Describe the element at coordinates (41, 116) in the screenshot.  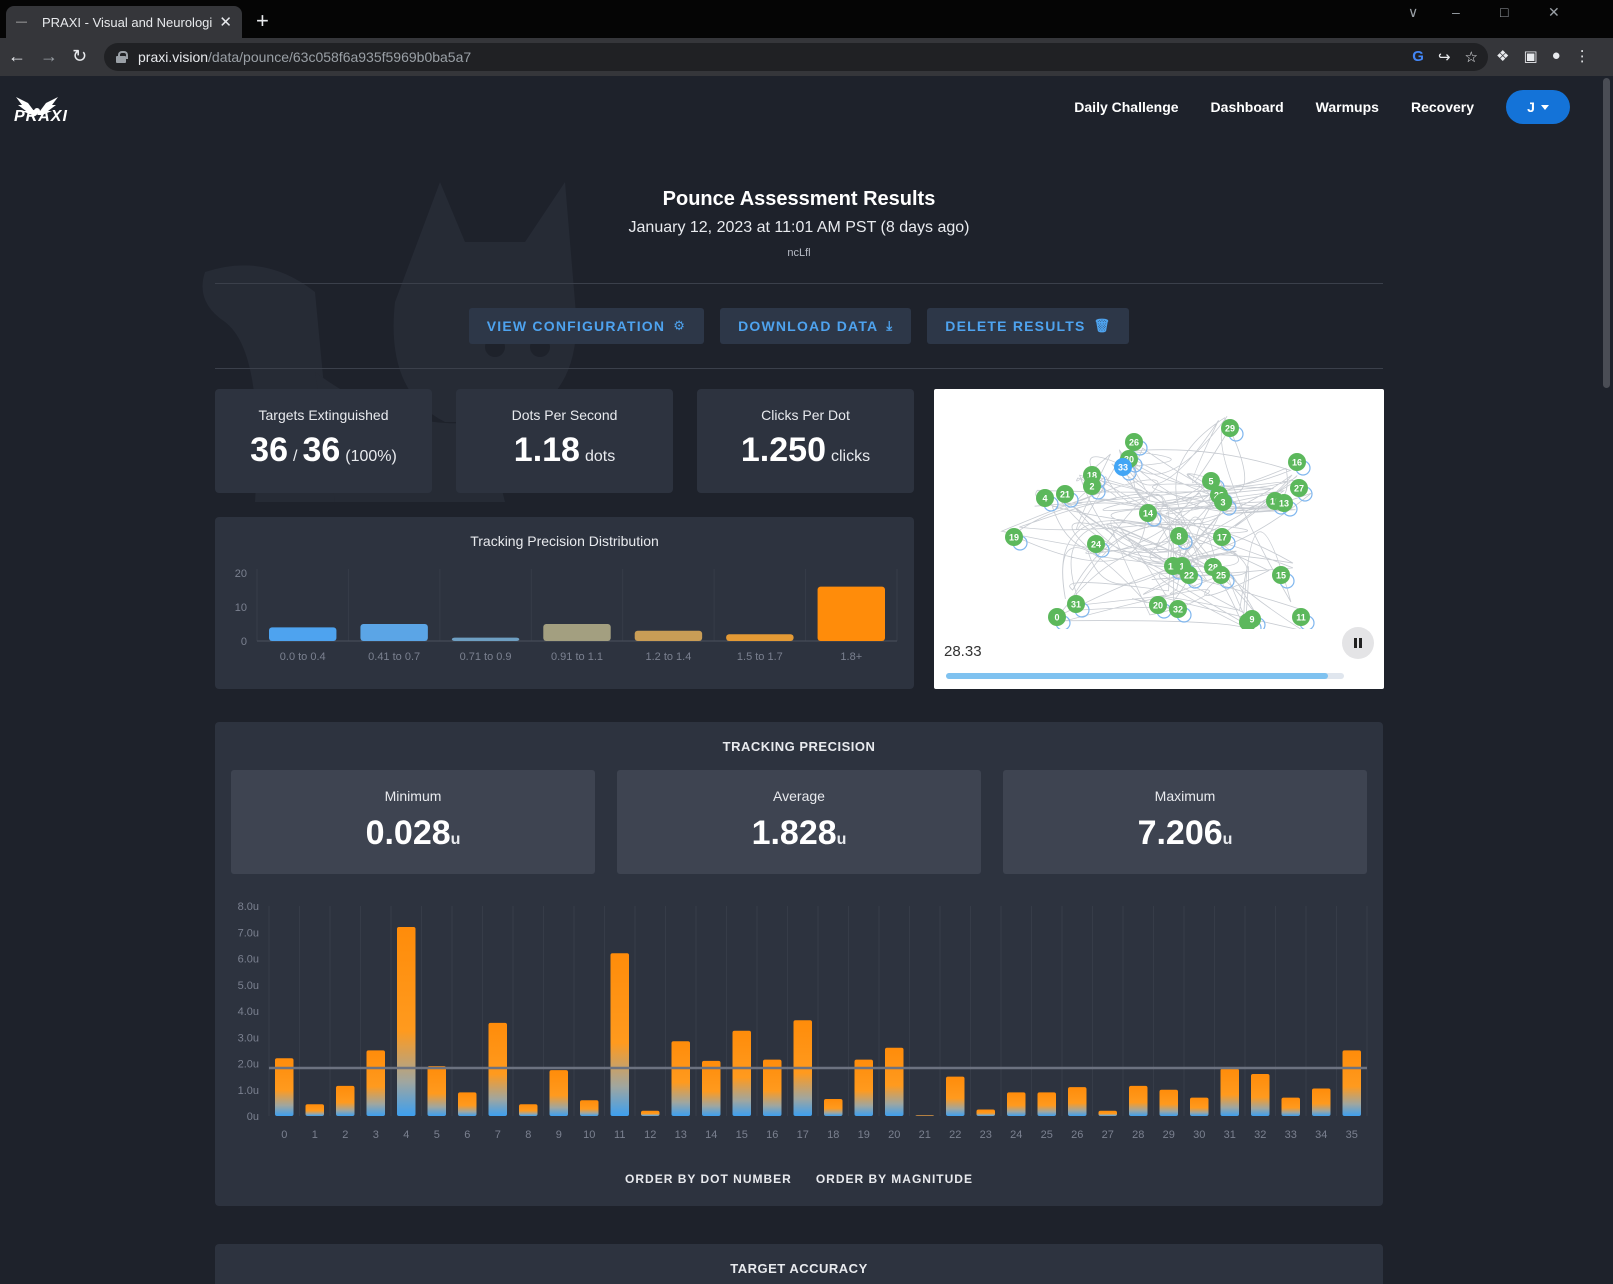
I see `logo-text: PRAXI` at that location.